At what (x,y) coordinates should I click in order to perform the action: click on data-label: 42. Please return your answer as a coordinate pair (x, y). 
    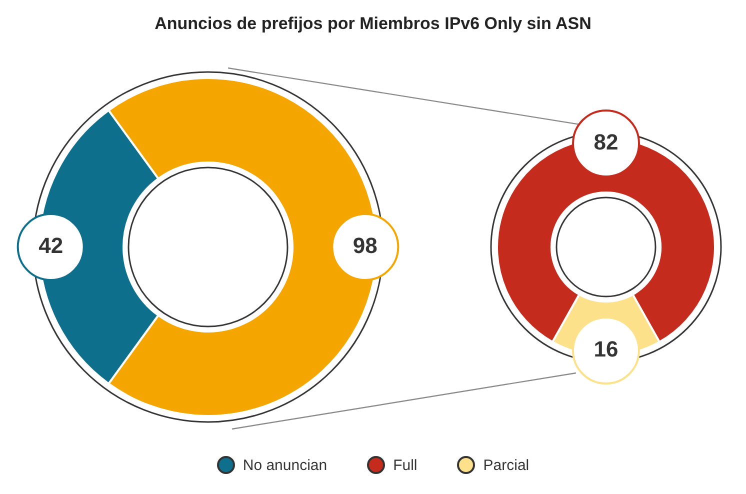
    Looking at the image, I should click on (51, 245).